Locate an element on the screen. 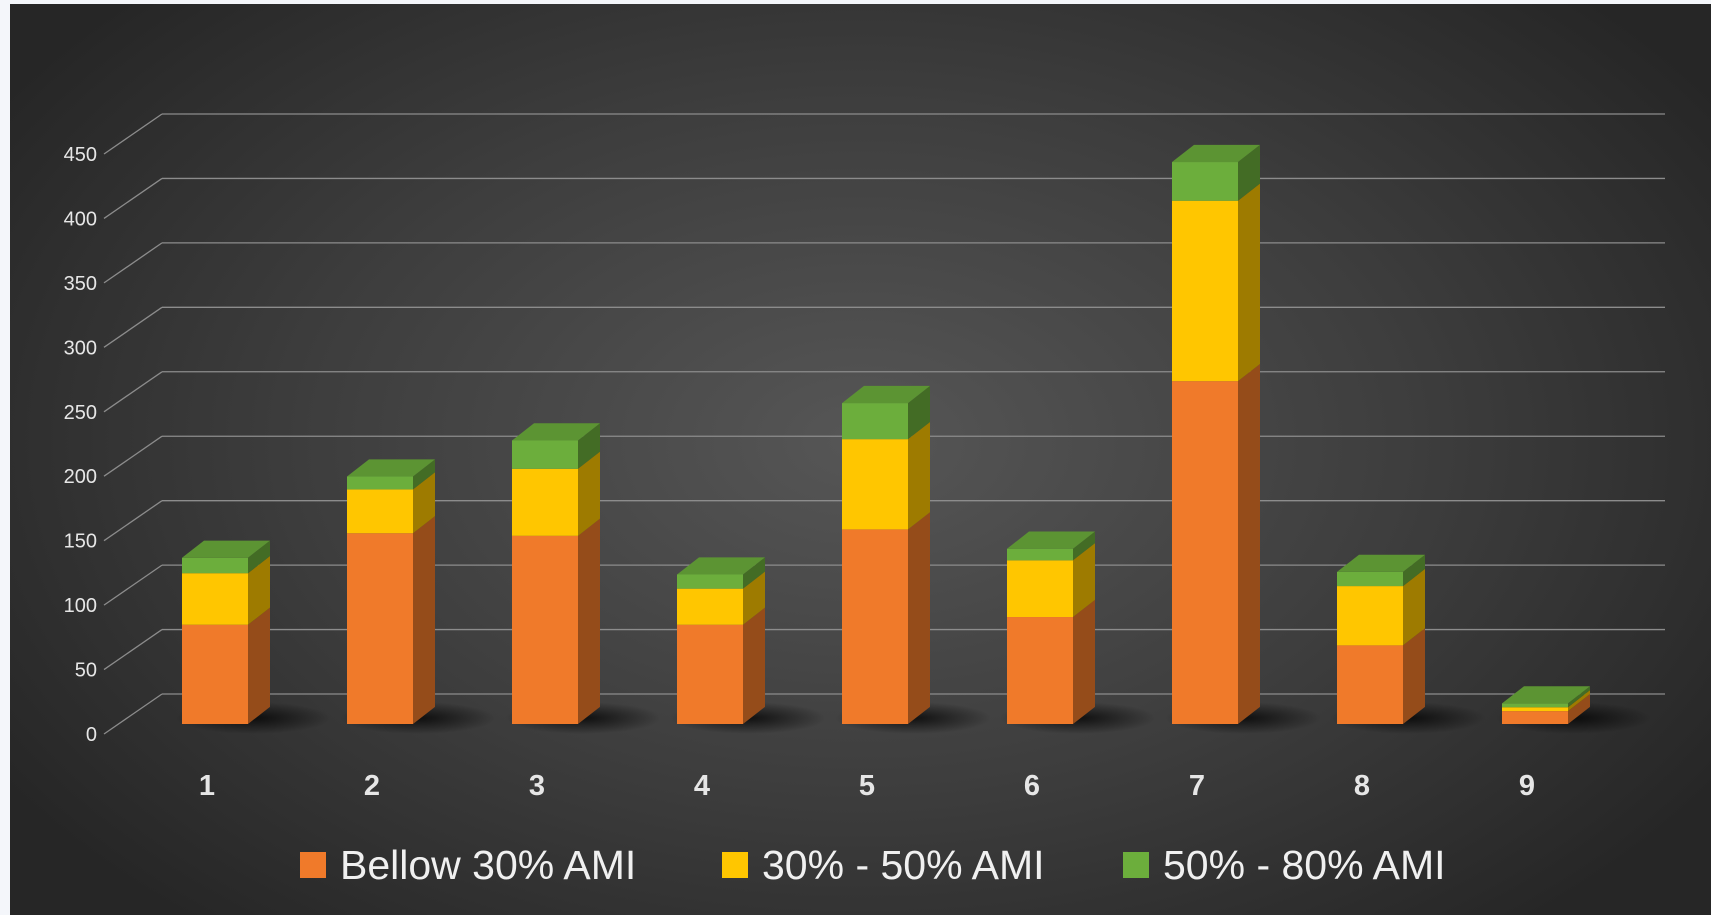 The height and width of the screenshot is (915, 1711). y-tick-label: 0 is located at coordinates (91, 735).